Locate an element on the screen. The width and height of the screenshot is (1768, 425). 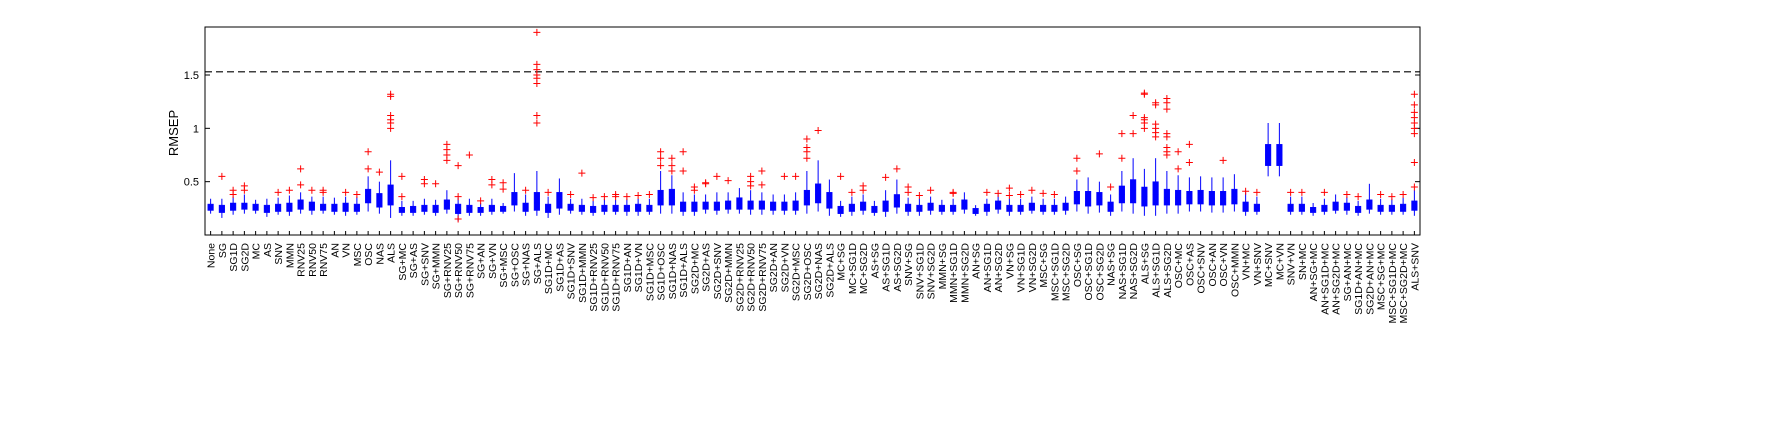
x-tick-label: MSC+SG1D is located at coordinates (1055, 272).